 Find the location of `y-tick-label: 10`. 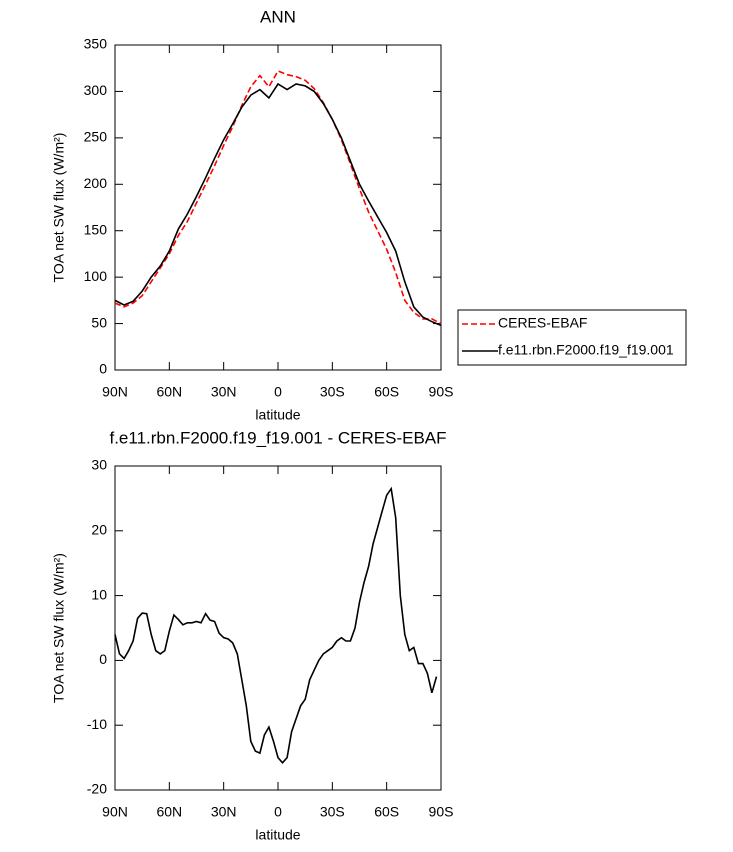

y-tick-label: 10 is located at coordinates (99, 594).